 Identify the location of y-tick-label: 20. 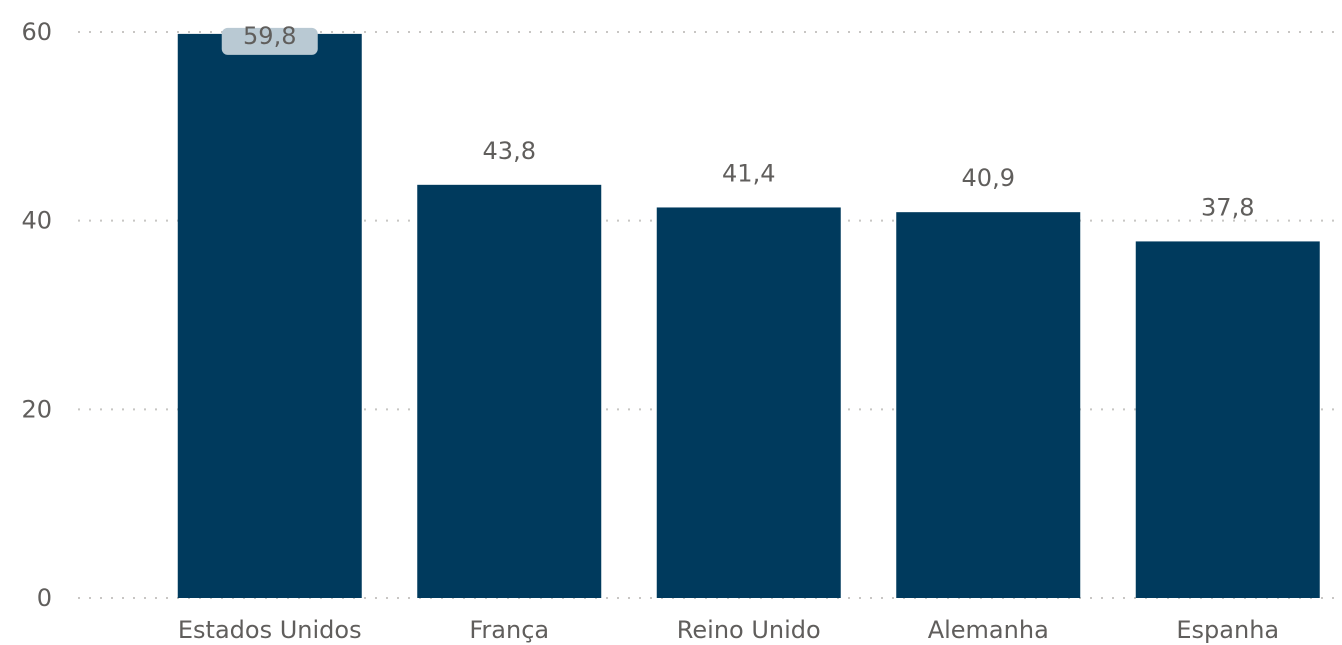
(36, 409).